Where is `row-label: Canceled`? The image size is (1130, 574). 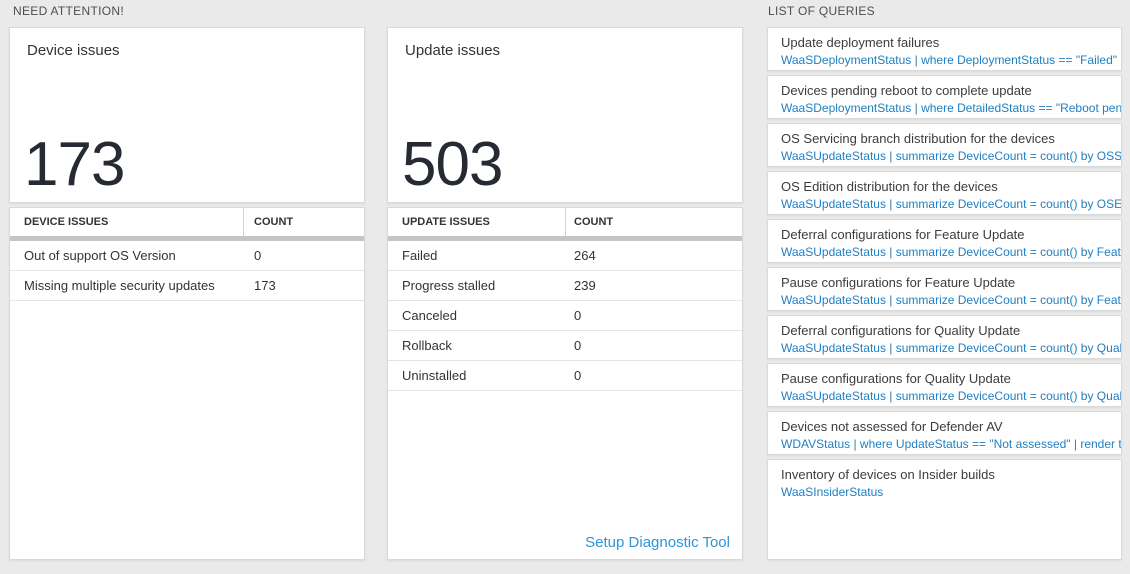
row-label: Canceled is located at coordinates (429, 315).